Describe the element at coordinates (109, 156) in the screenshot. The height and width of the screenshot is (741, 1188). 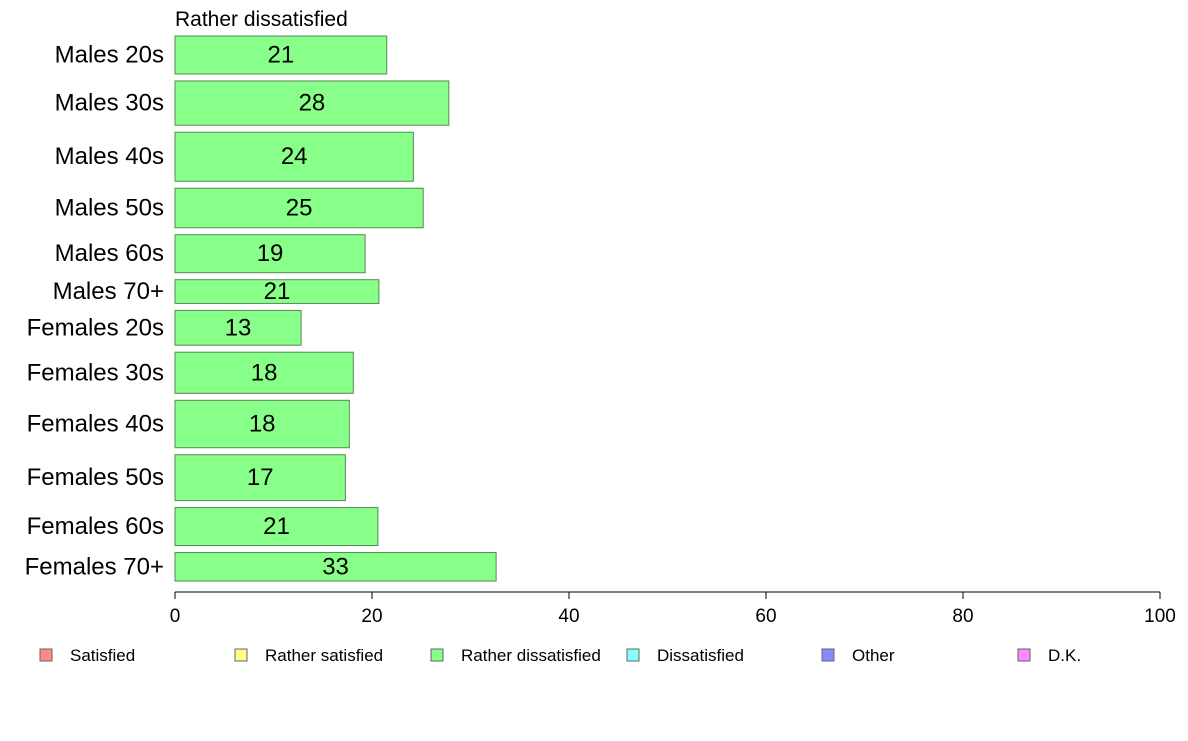
I see `category-label: Males 40s` at that location.